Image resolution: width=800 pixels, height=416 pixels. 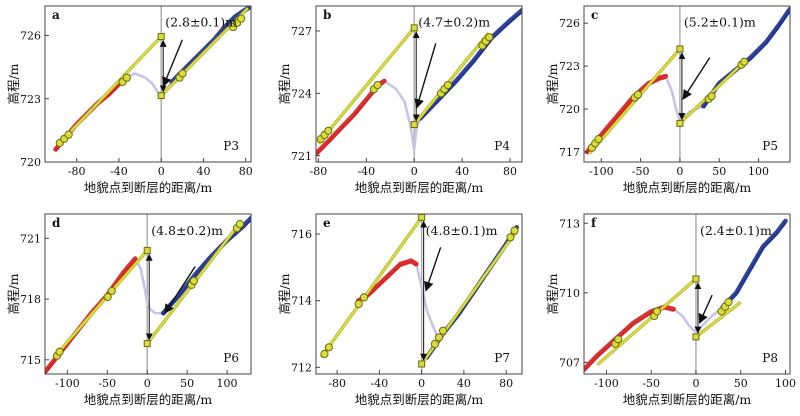 What do you see at coordinates (569, 223) in the screenshot?
I see `y-tick-label: 713` at bounding box center [569, 223].